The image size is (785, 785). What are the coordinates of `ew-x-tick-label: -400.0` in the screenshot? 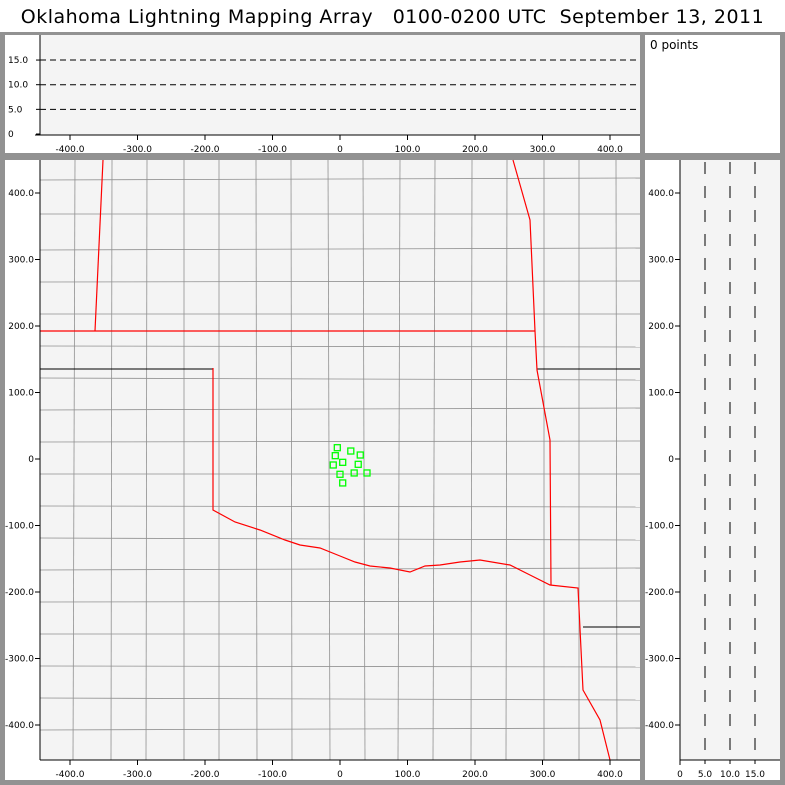 It's located at (69, 150).